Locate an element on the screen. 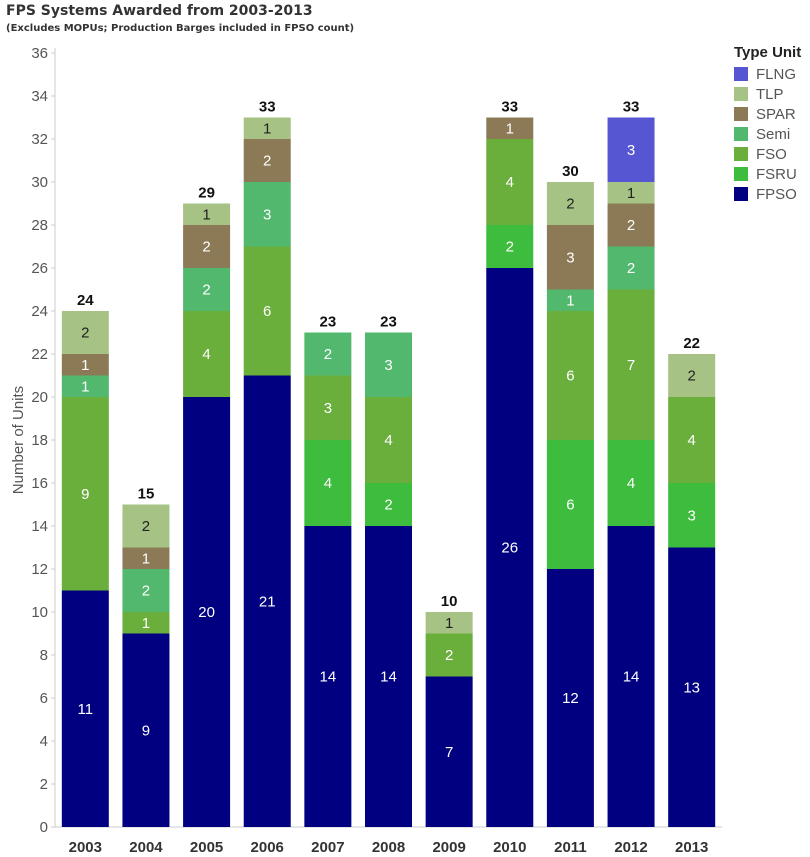  y-tick-label: 6 is located at coordinates (44, 698).